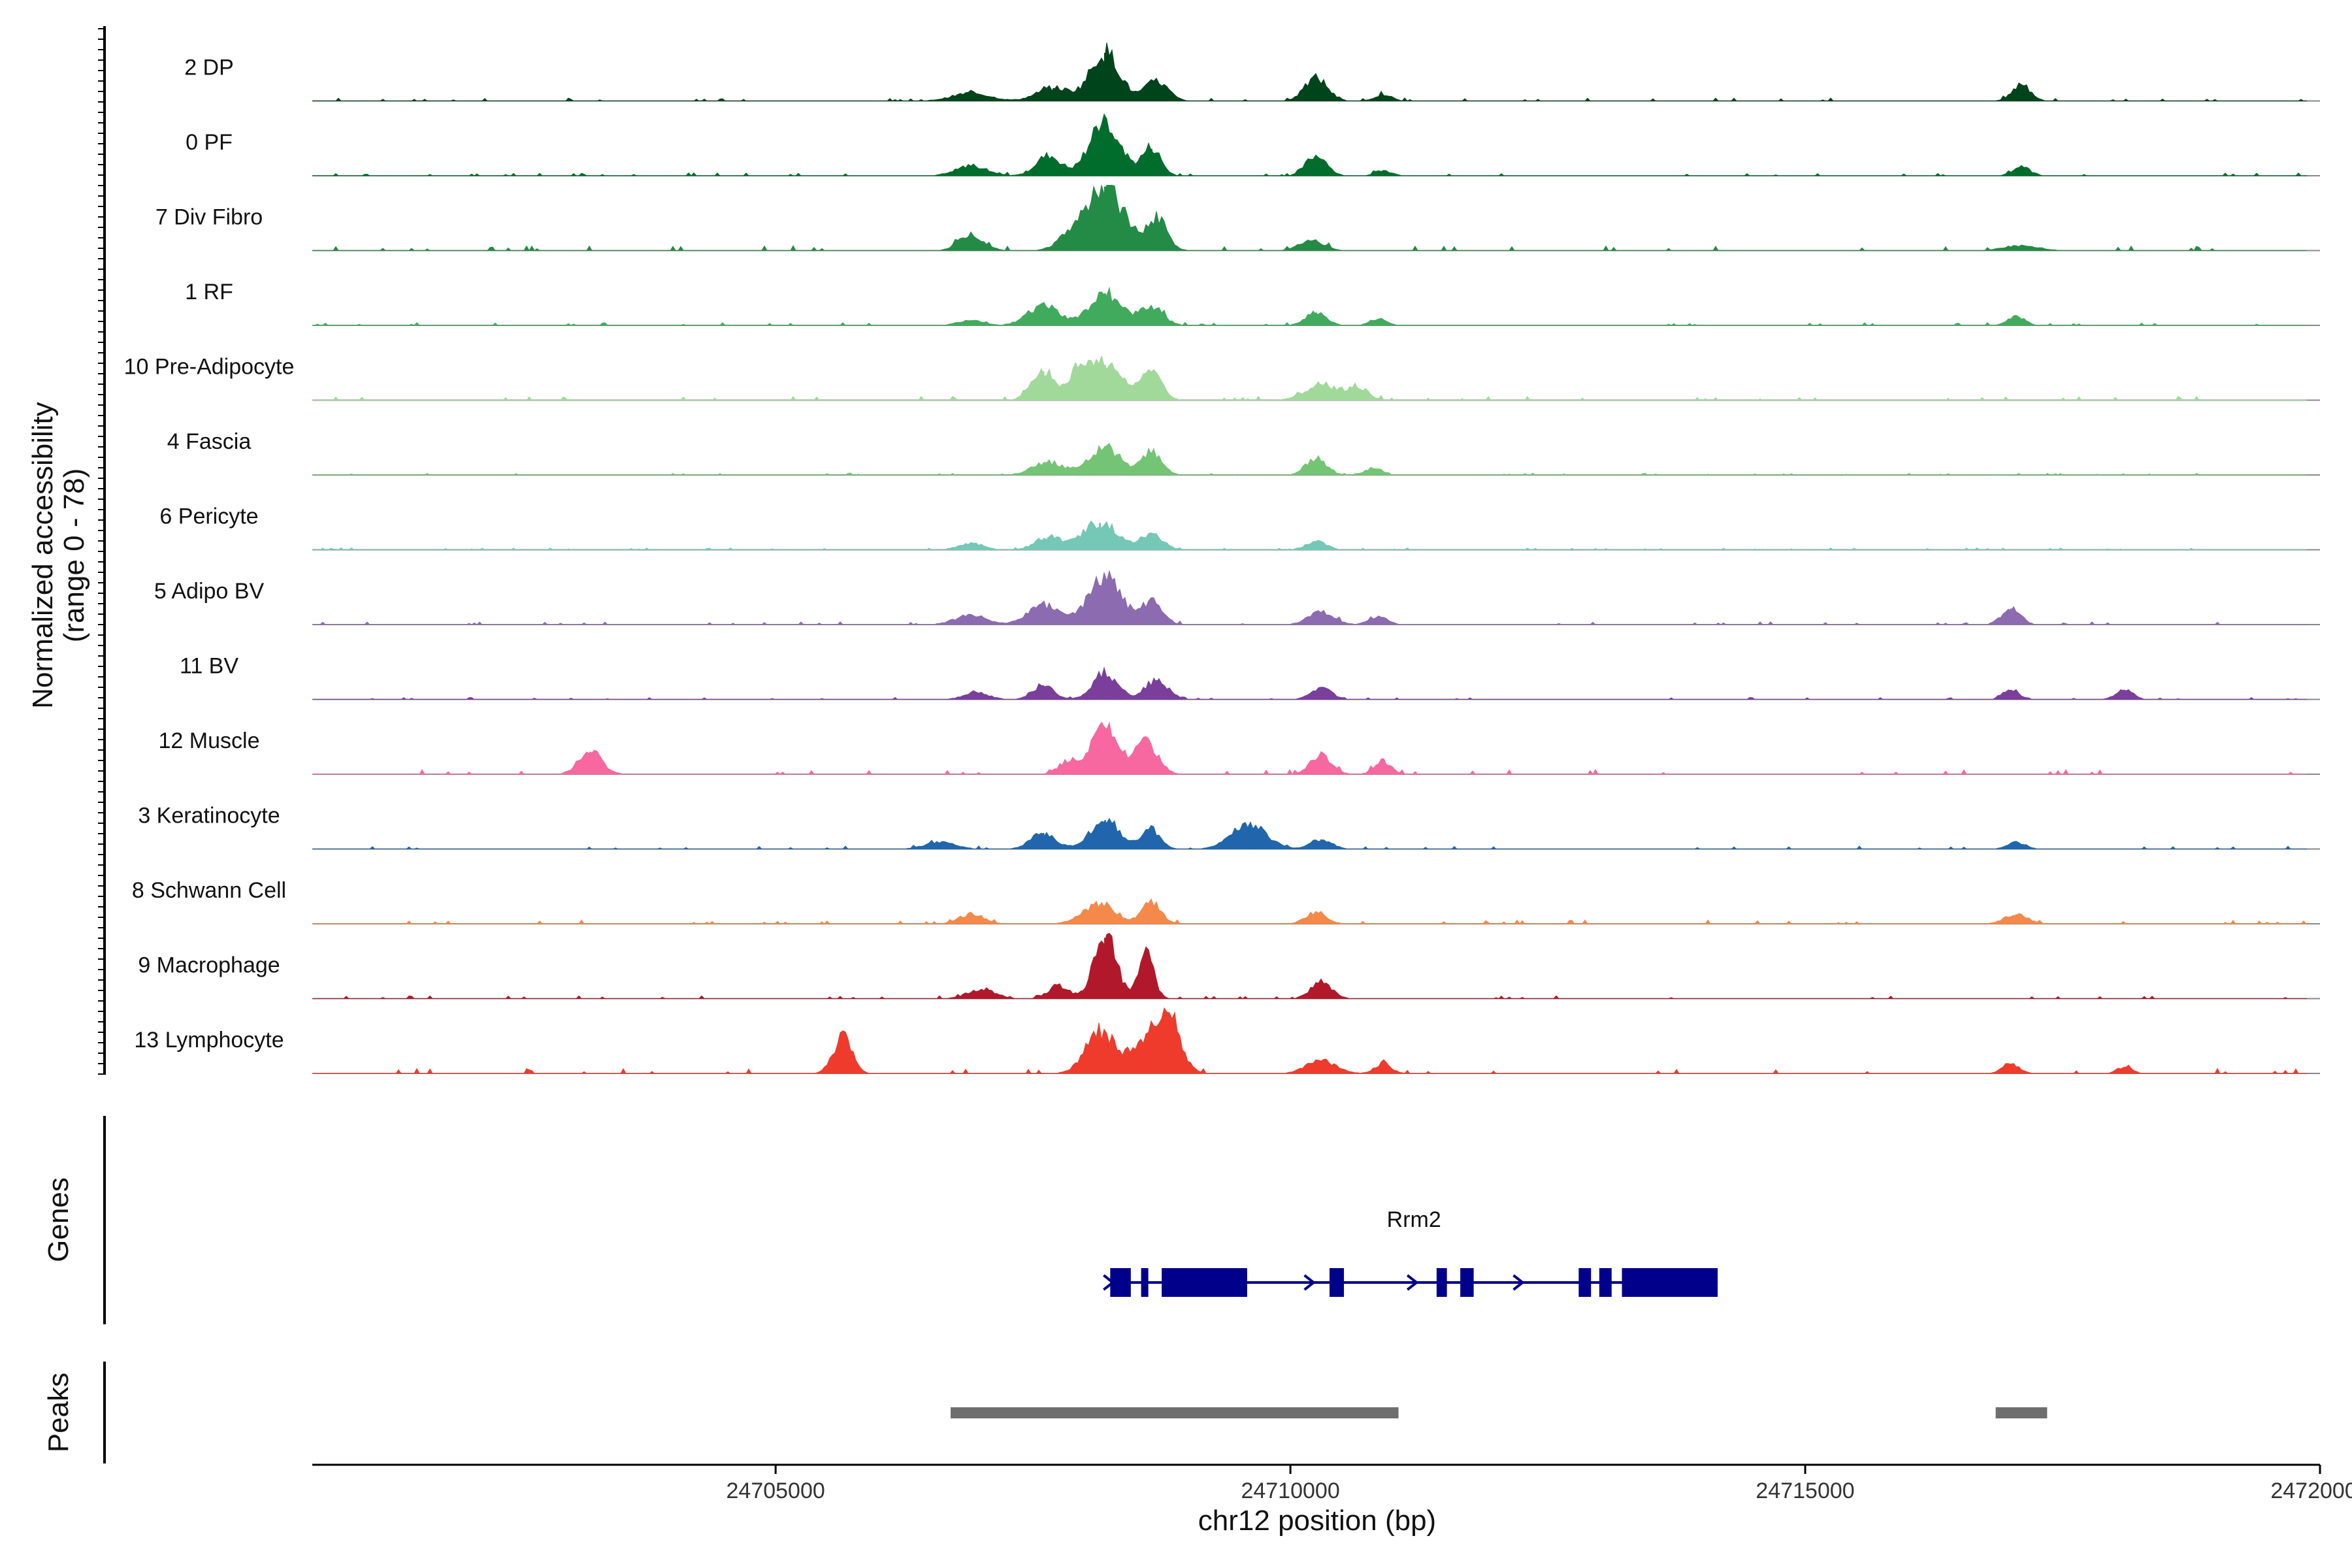 This screenshot has width=2352, height=1568. Describe the element at coordinates (209, 591) in the screenshot. I see `track-label: 5 Adipo BV` at that location.